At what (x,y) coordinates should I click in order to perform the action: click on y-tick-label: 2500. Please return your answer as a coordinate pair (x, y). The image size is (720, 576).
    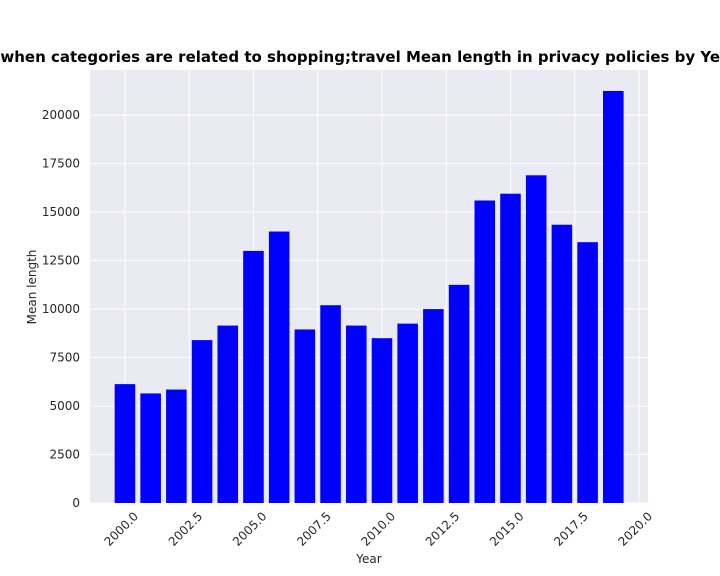
    Looking at the image, I should click on (64, 455).